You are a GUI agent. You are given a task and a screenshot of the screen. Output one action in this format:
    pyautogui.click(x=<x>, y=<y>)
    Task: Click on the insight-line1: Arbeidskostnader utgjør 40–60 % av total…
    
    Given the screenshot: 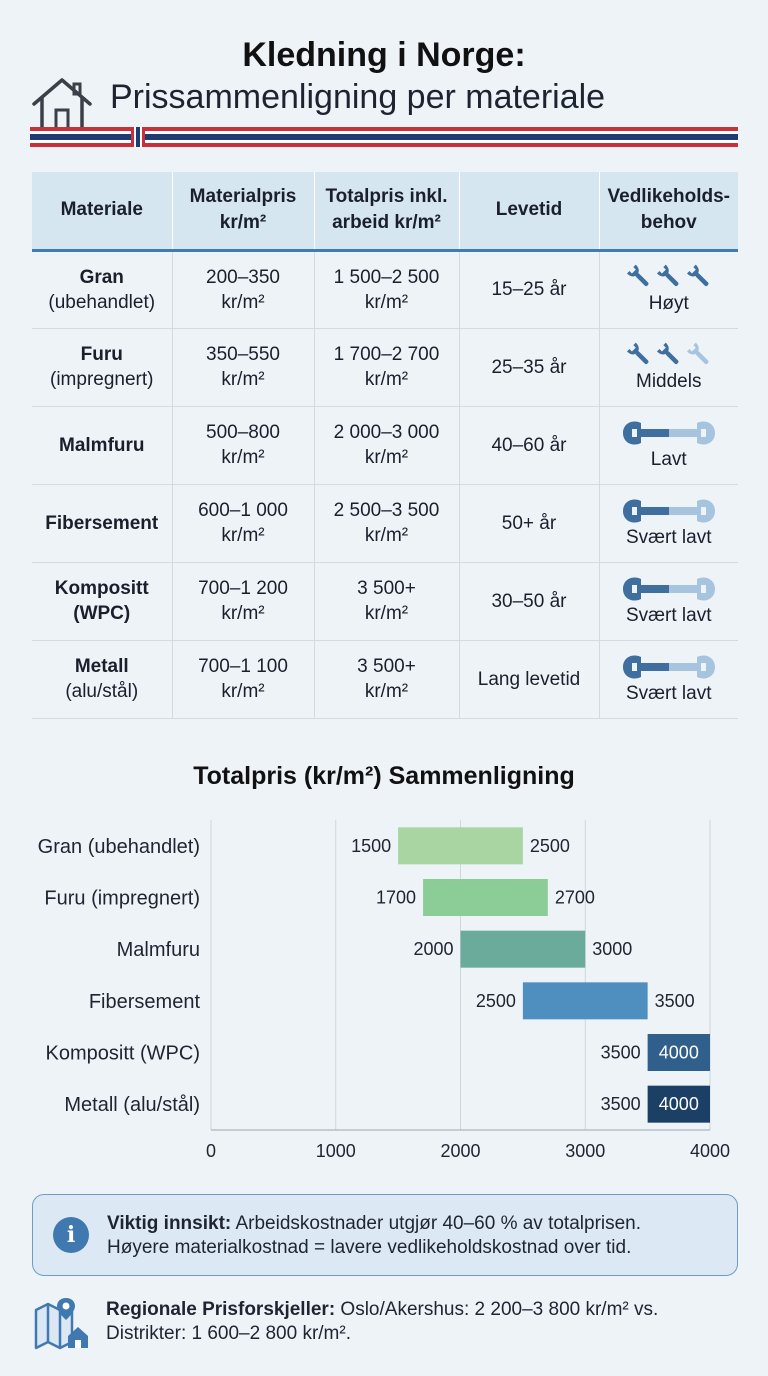 What is the action you would take?
    pyautogui.click(x=436, y=1223)
    